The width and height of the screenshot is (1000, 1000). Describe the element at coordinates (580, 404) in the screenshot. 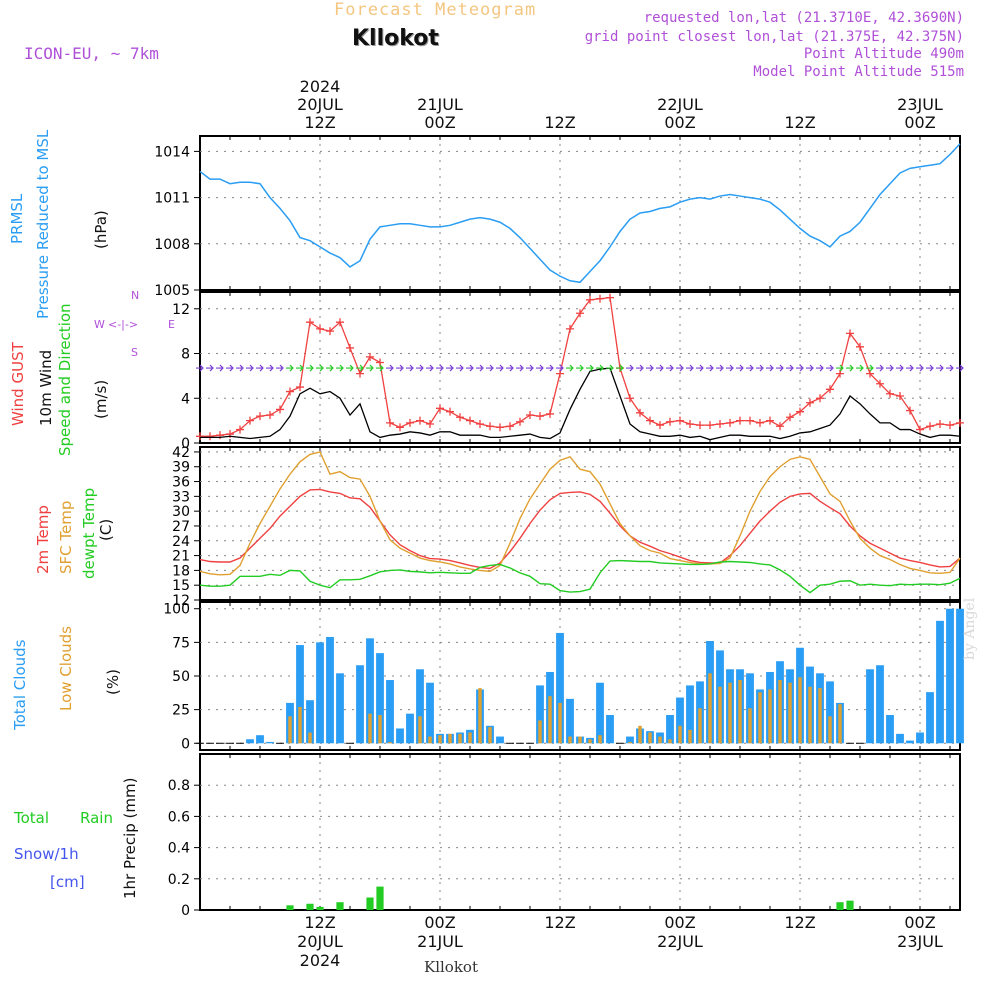

I see `wind-line` at that location.